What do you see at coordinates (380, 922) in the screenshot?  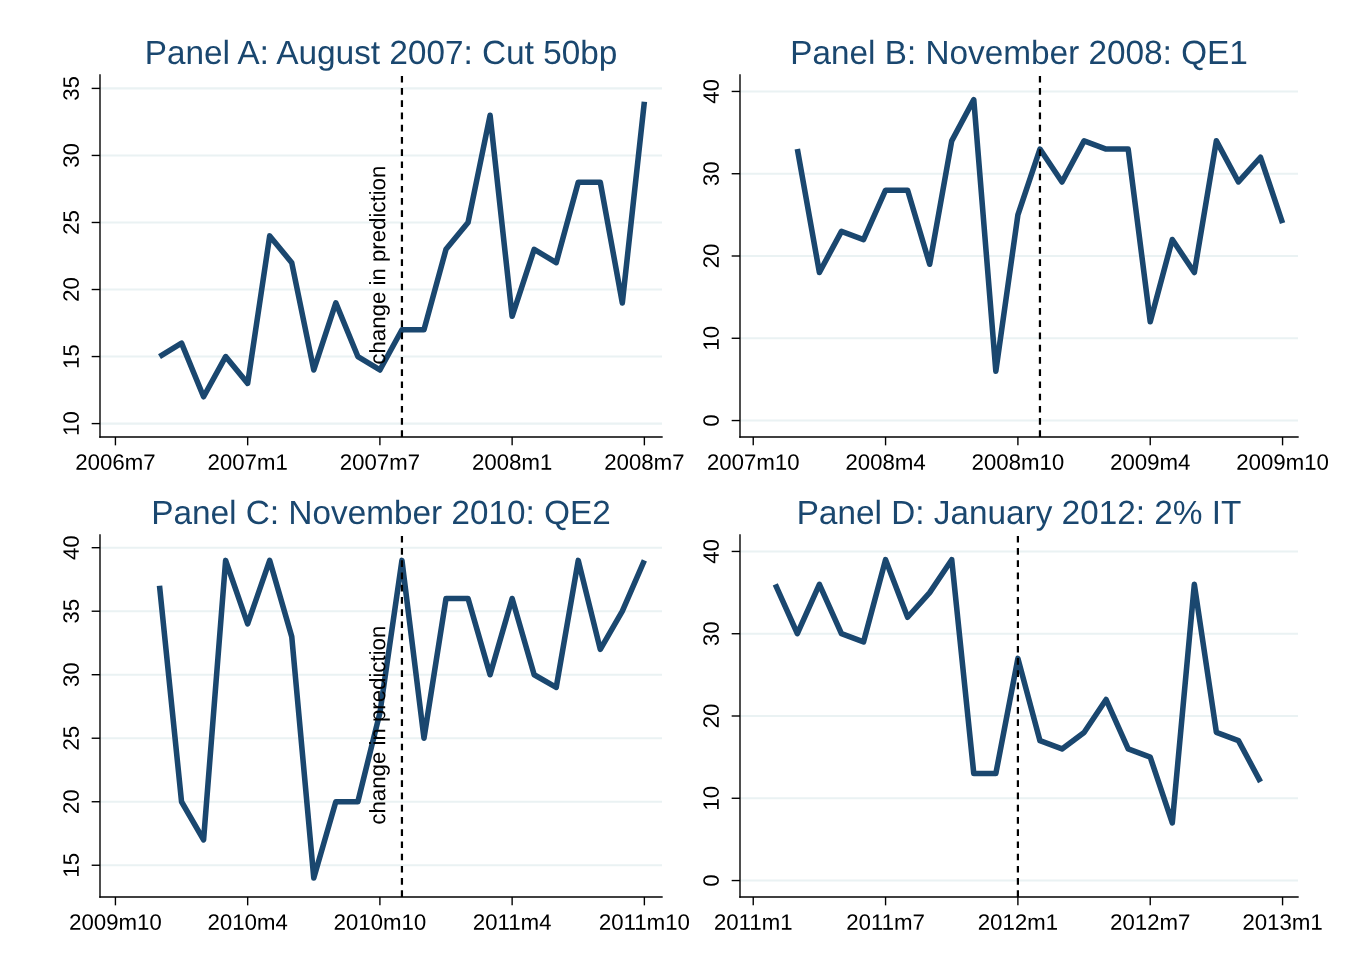 I see `x-tick-label: 2010m10` at bounding box center [380, 922].